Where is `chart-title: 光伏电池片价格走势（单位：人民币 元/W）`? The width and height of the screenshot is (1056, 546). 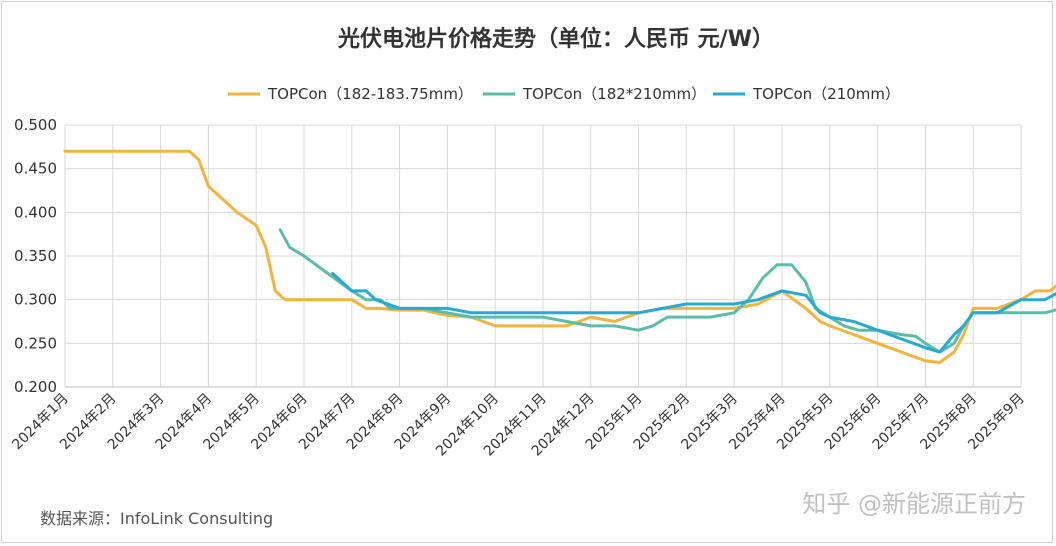 chart-title: 光伏电池片价格走势（单位：人民币 元/W） is located at coordinates (555, 39).